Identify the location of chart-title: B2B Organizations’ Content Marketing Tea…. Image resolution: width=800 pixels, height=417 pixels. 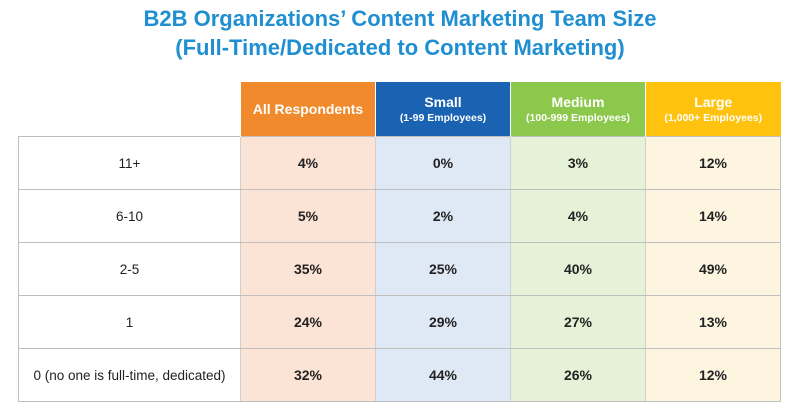
(400, 33).